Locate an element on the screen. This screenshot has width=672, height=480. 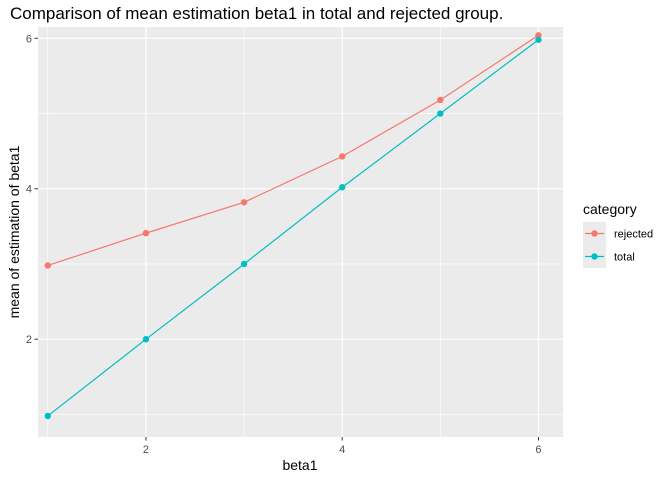
y-tick-label: 6 is located at coordinates (29, 39).